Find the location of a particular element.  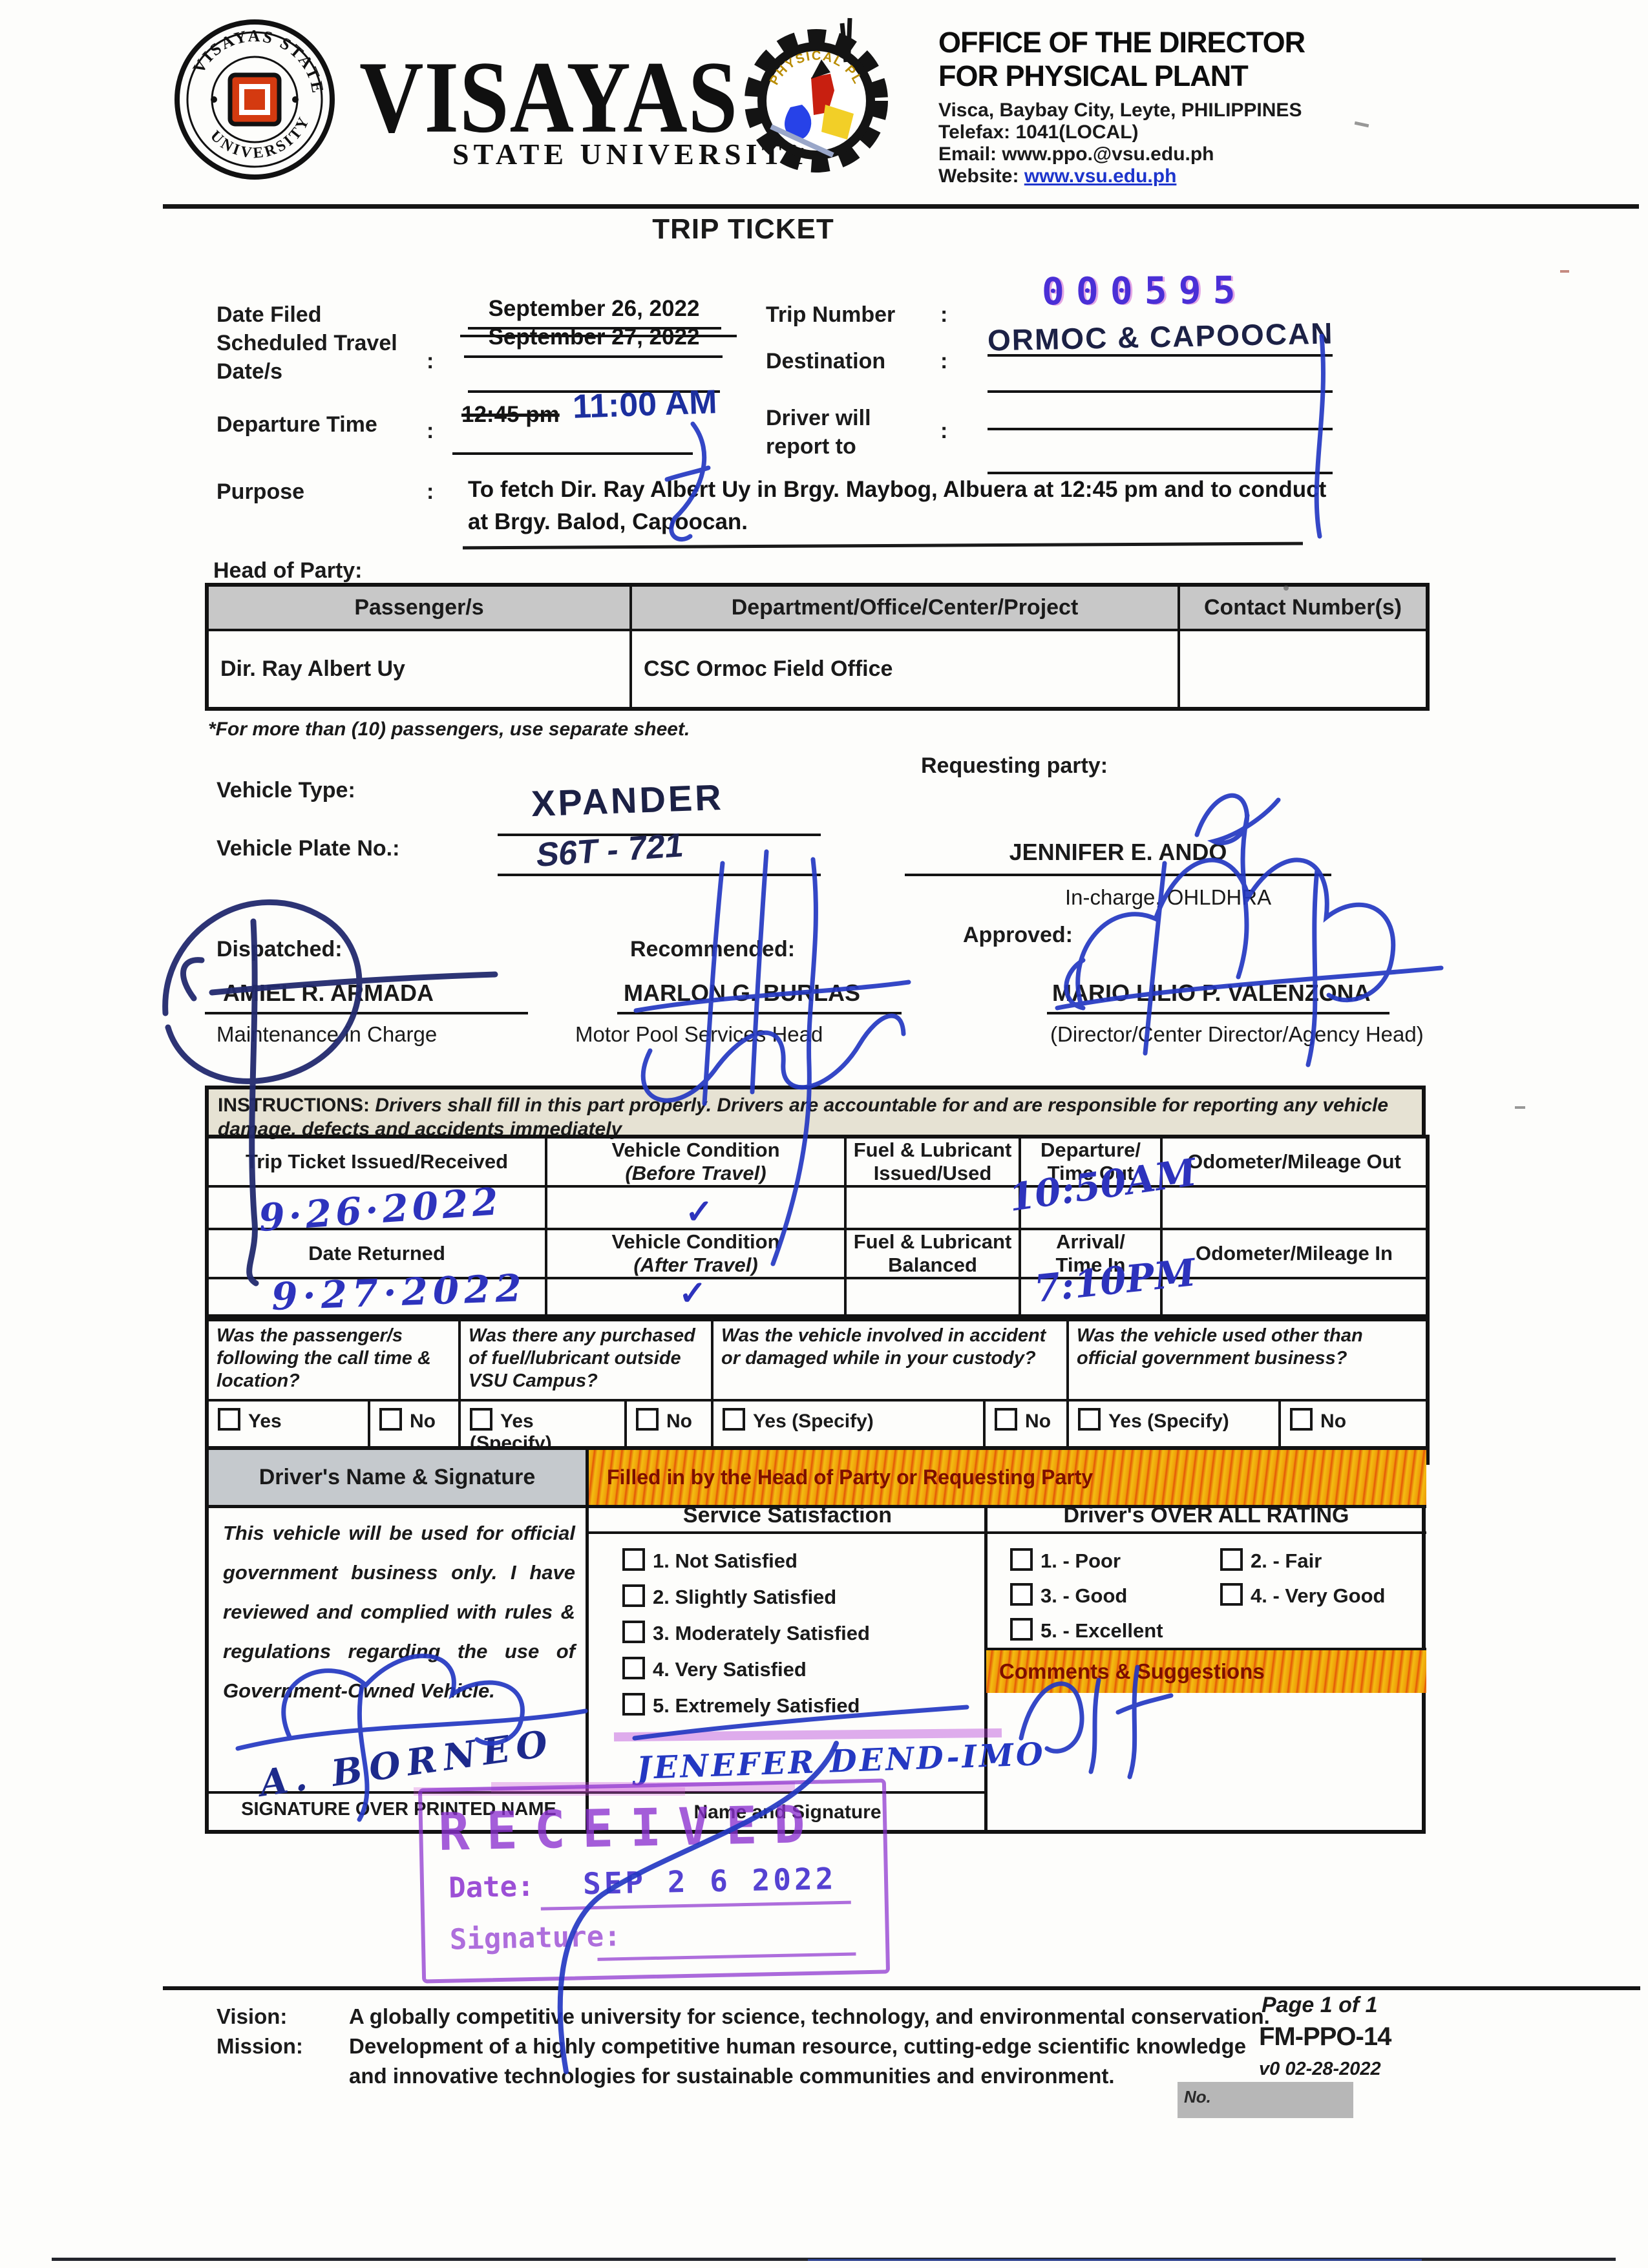

rate4-checkbox is located at coordinates (1231, 1595).